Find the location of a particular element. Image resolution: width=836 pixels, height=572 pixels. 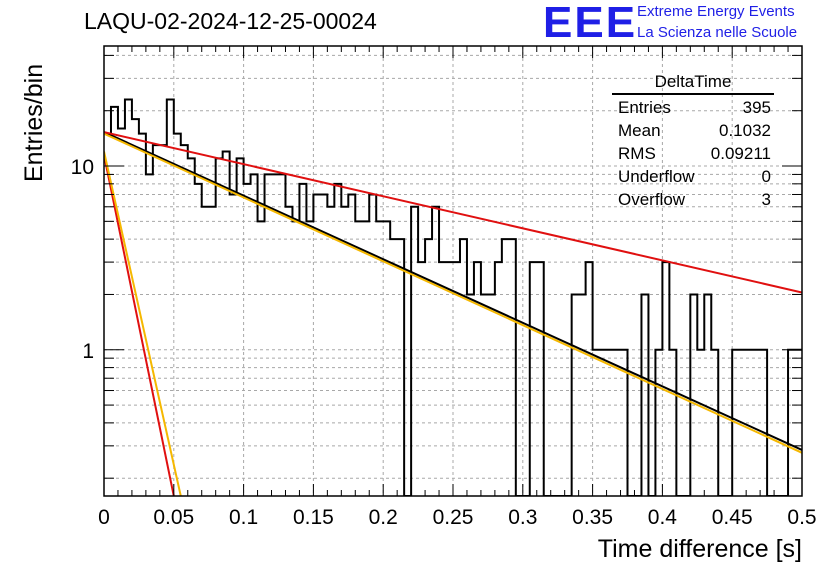

y-tick-label: 10 is located at coordinates (82, 167).